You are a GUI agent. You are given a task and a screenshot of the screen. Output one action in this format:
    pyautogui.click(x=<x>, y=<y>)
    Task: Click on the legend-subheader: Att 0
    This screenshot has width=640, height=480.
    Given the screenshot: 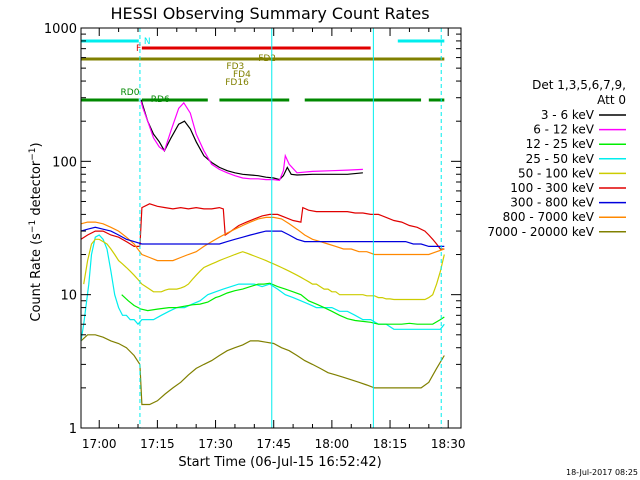 What is the action you would take?
    pyautogui.click(x=611, y=100)
    